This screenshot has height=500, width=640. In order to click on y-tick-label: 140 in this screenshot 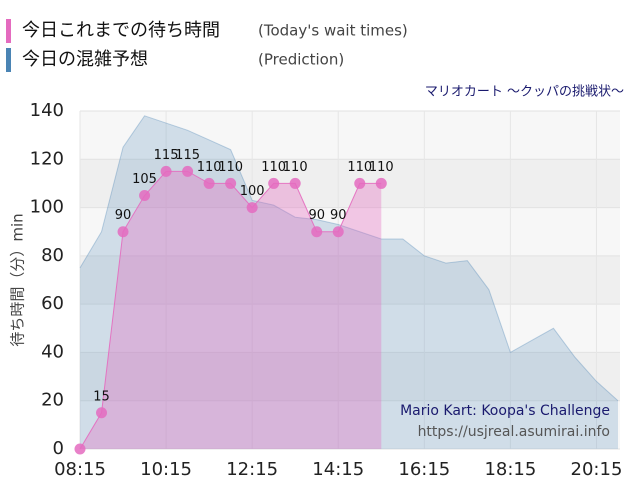, I will do `click(47, 110)`.